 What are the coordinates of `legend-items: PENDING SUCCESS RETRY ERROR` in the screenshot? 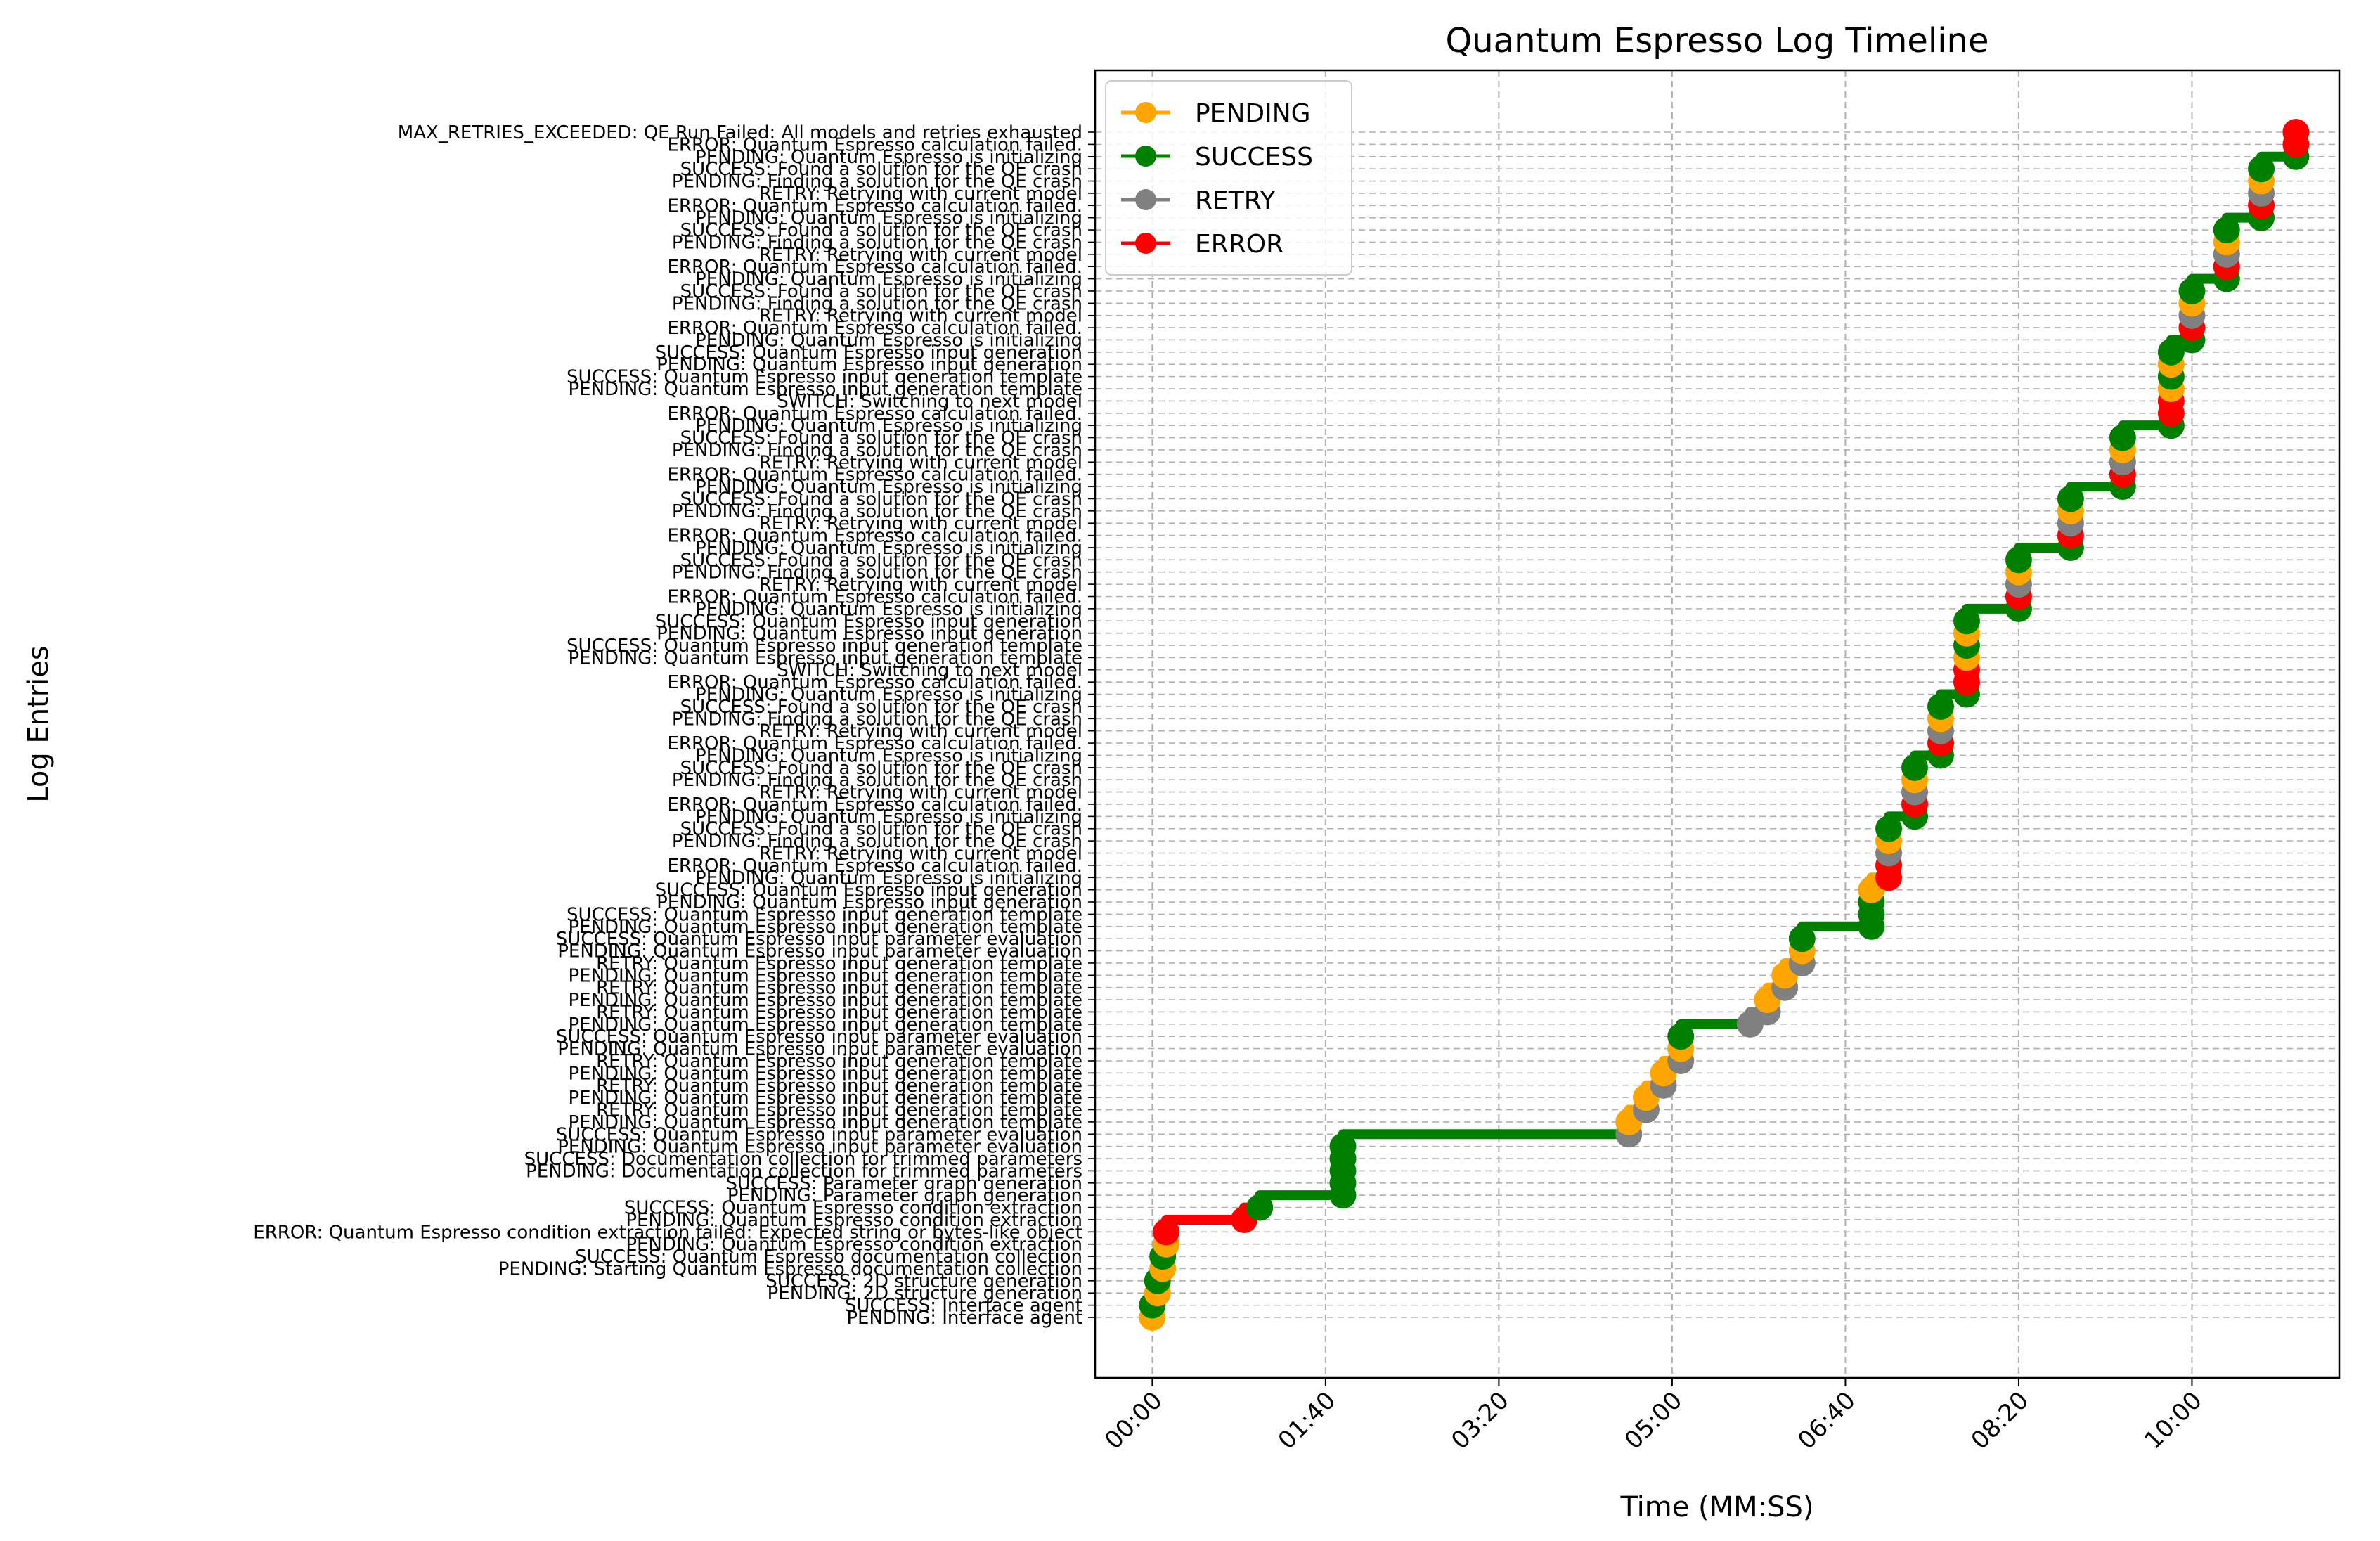 It's located at (1217, 179).